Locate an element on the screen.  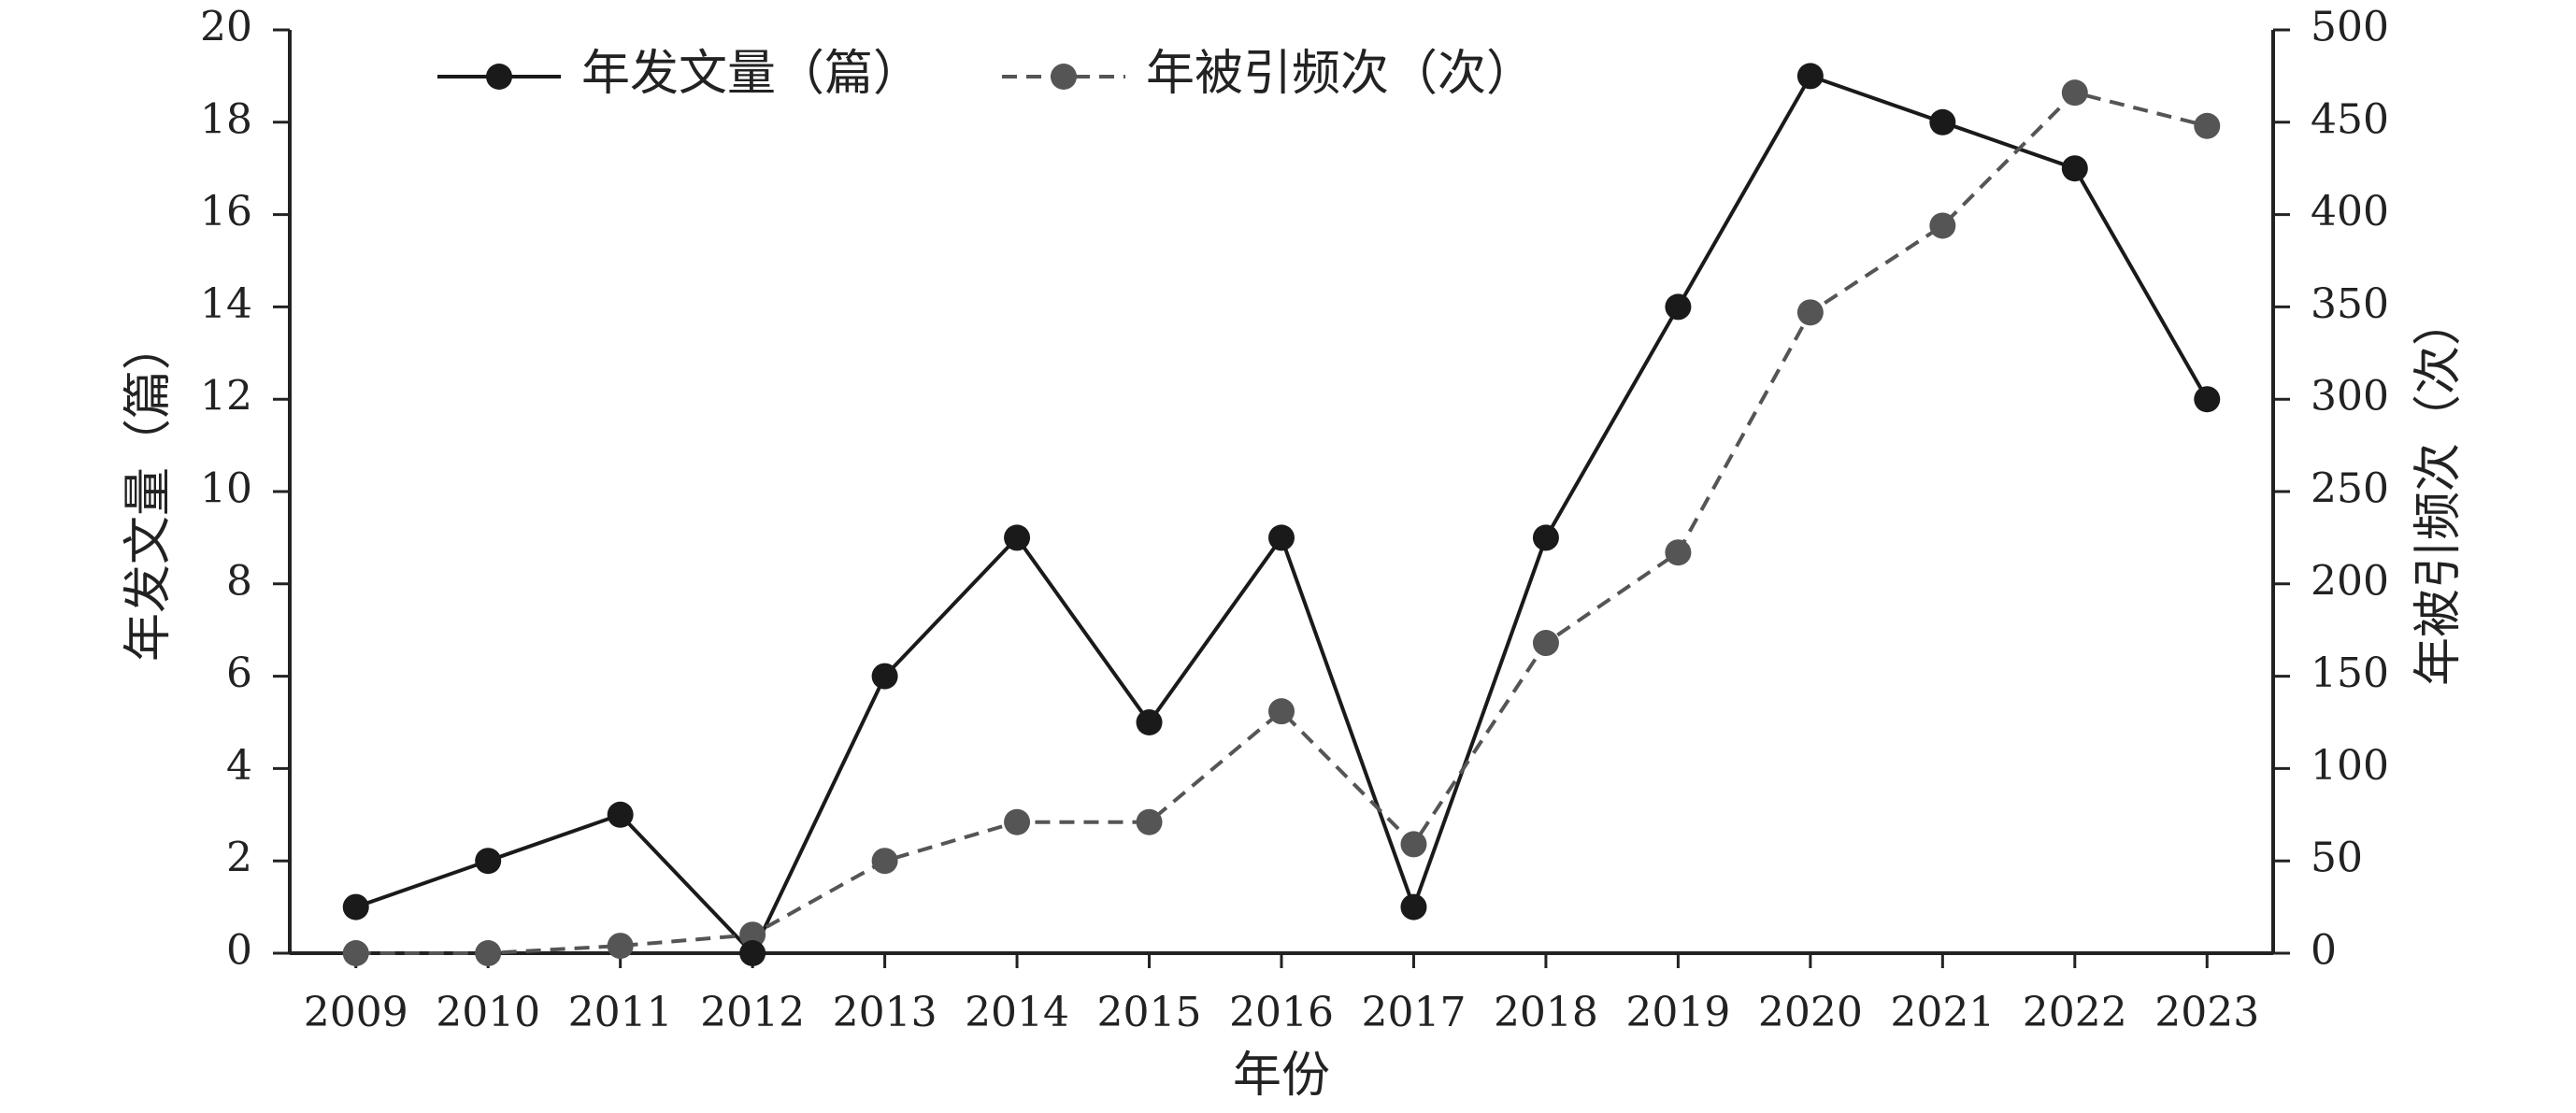
left-y-tick-label: 2 is located at coordinates (239, 858).